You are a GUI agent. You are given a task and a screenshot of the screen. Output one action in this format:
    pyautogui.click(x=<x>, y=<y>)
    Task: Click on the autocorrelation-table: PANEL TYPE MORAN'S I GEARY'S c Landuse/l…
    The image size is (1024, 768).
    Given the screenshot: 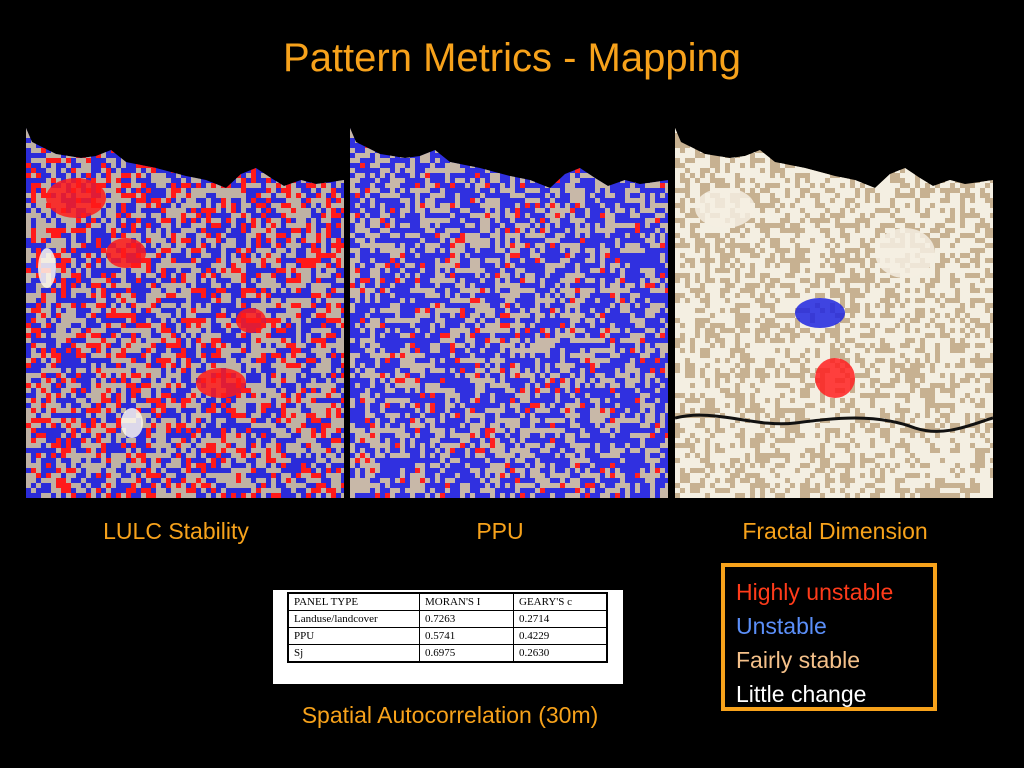 What is the action you would take?
    pyautogui.click(x=447, y=627)
    